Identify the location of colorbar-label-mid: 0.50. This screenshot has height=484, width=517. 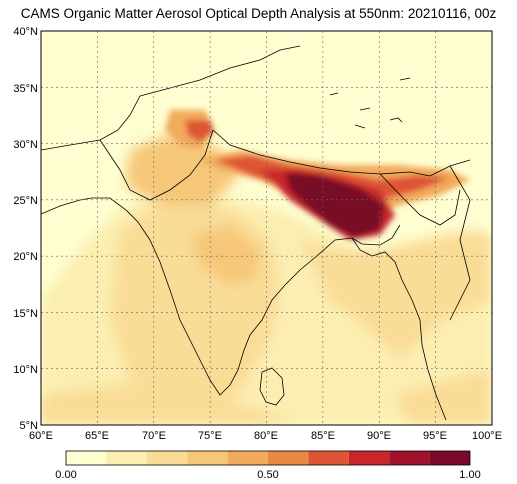
(267, 475).